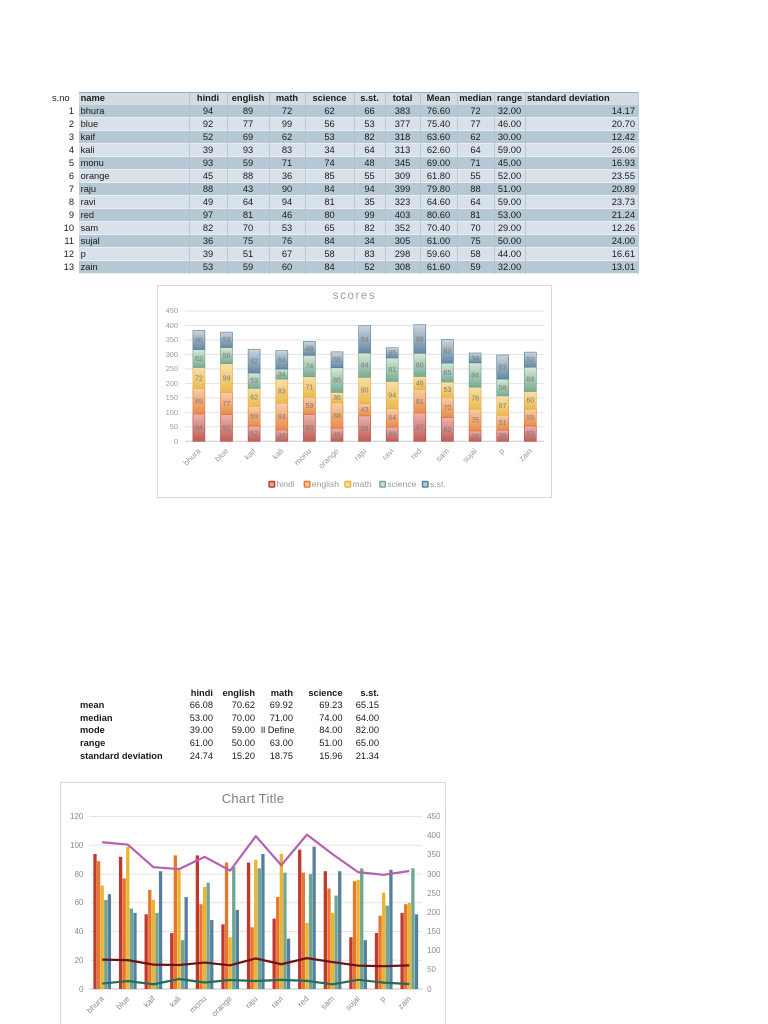  What do you see at coordinates (310, 387) in the screenshot?
I see `svg-text: 71` at bounding box center [310, 387].